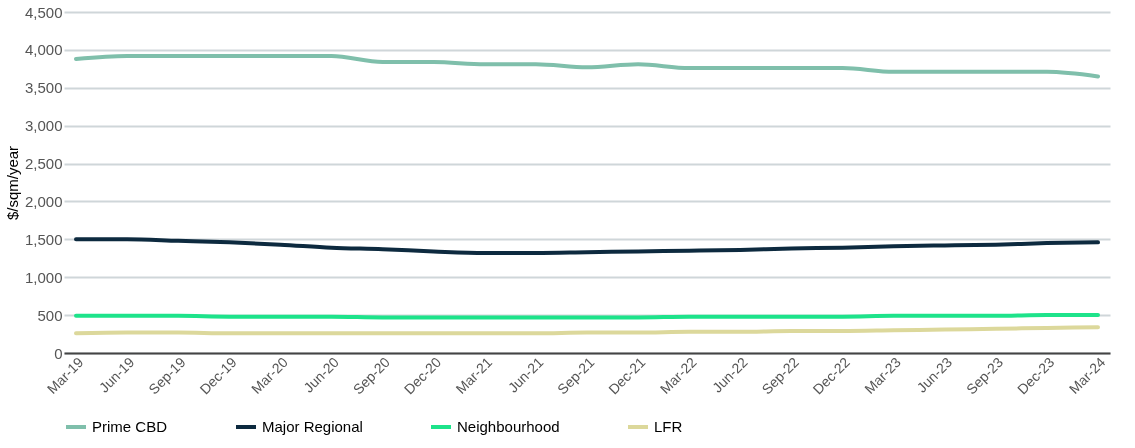  What do you see at coordinates (130, 426) in the screenshot?
I see `legend-label: Prime CBD` at bounding box center [130, 426].